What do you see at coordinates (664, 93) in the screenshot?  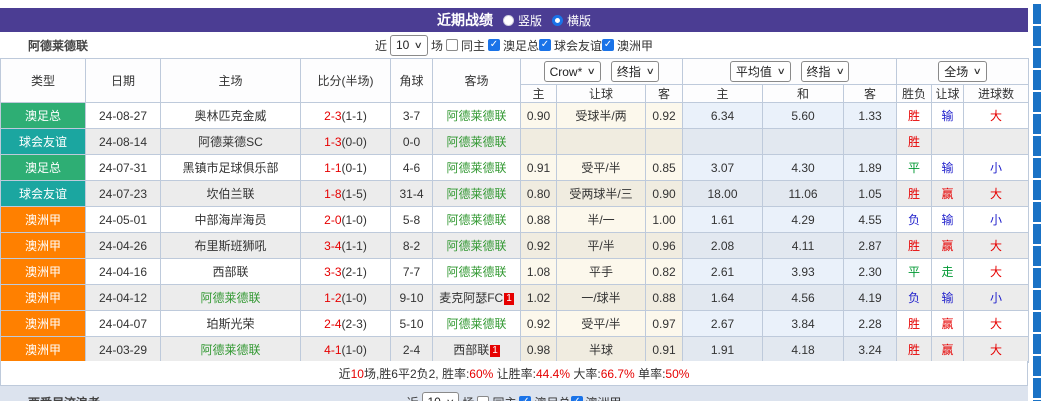 I see `col-header-asian-away: 客` at bounding box center [664, 93].